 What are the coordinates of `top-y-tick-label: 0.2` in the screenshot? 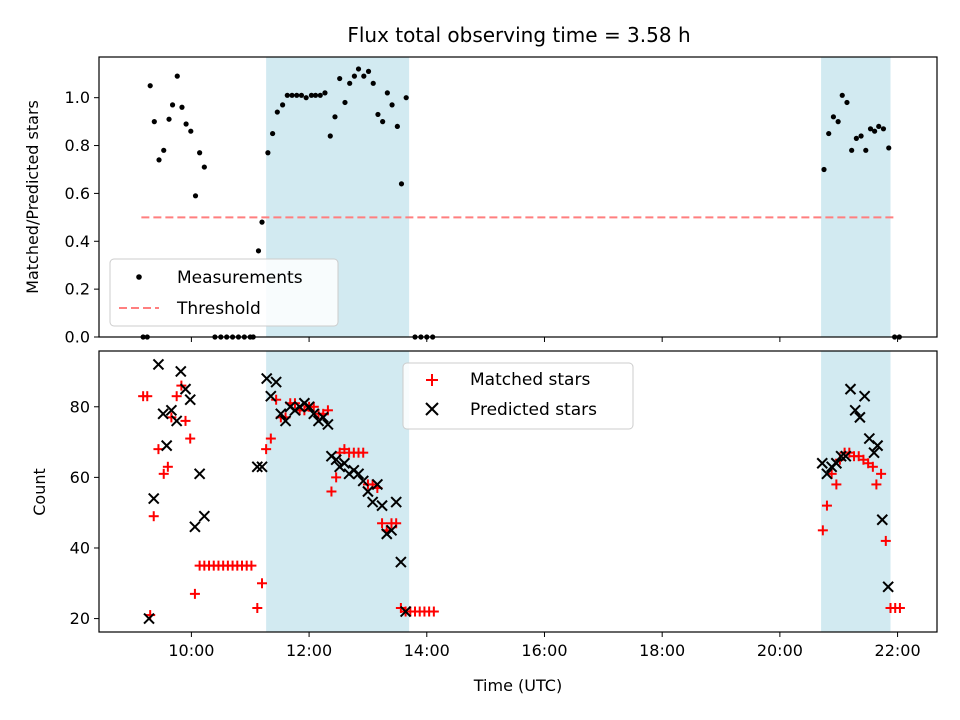 It's located at (77, 289).